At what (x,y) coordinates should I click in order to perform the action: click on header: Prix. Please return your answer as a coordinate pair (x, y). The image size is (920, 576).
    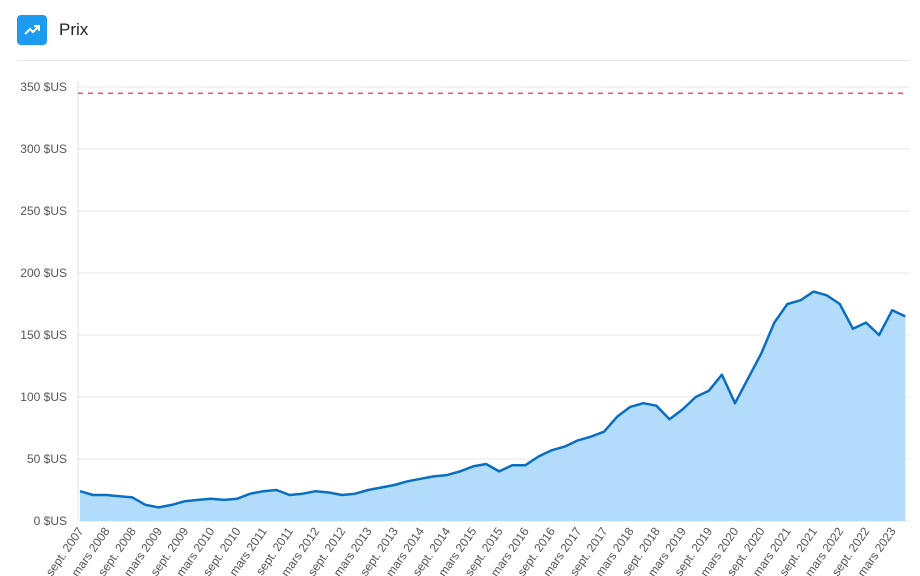
    Looking at the image, I should click on (52, 30).